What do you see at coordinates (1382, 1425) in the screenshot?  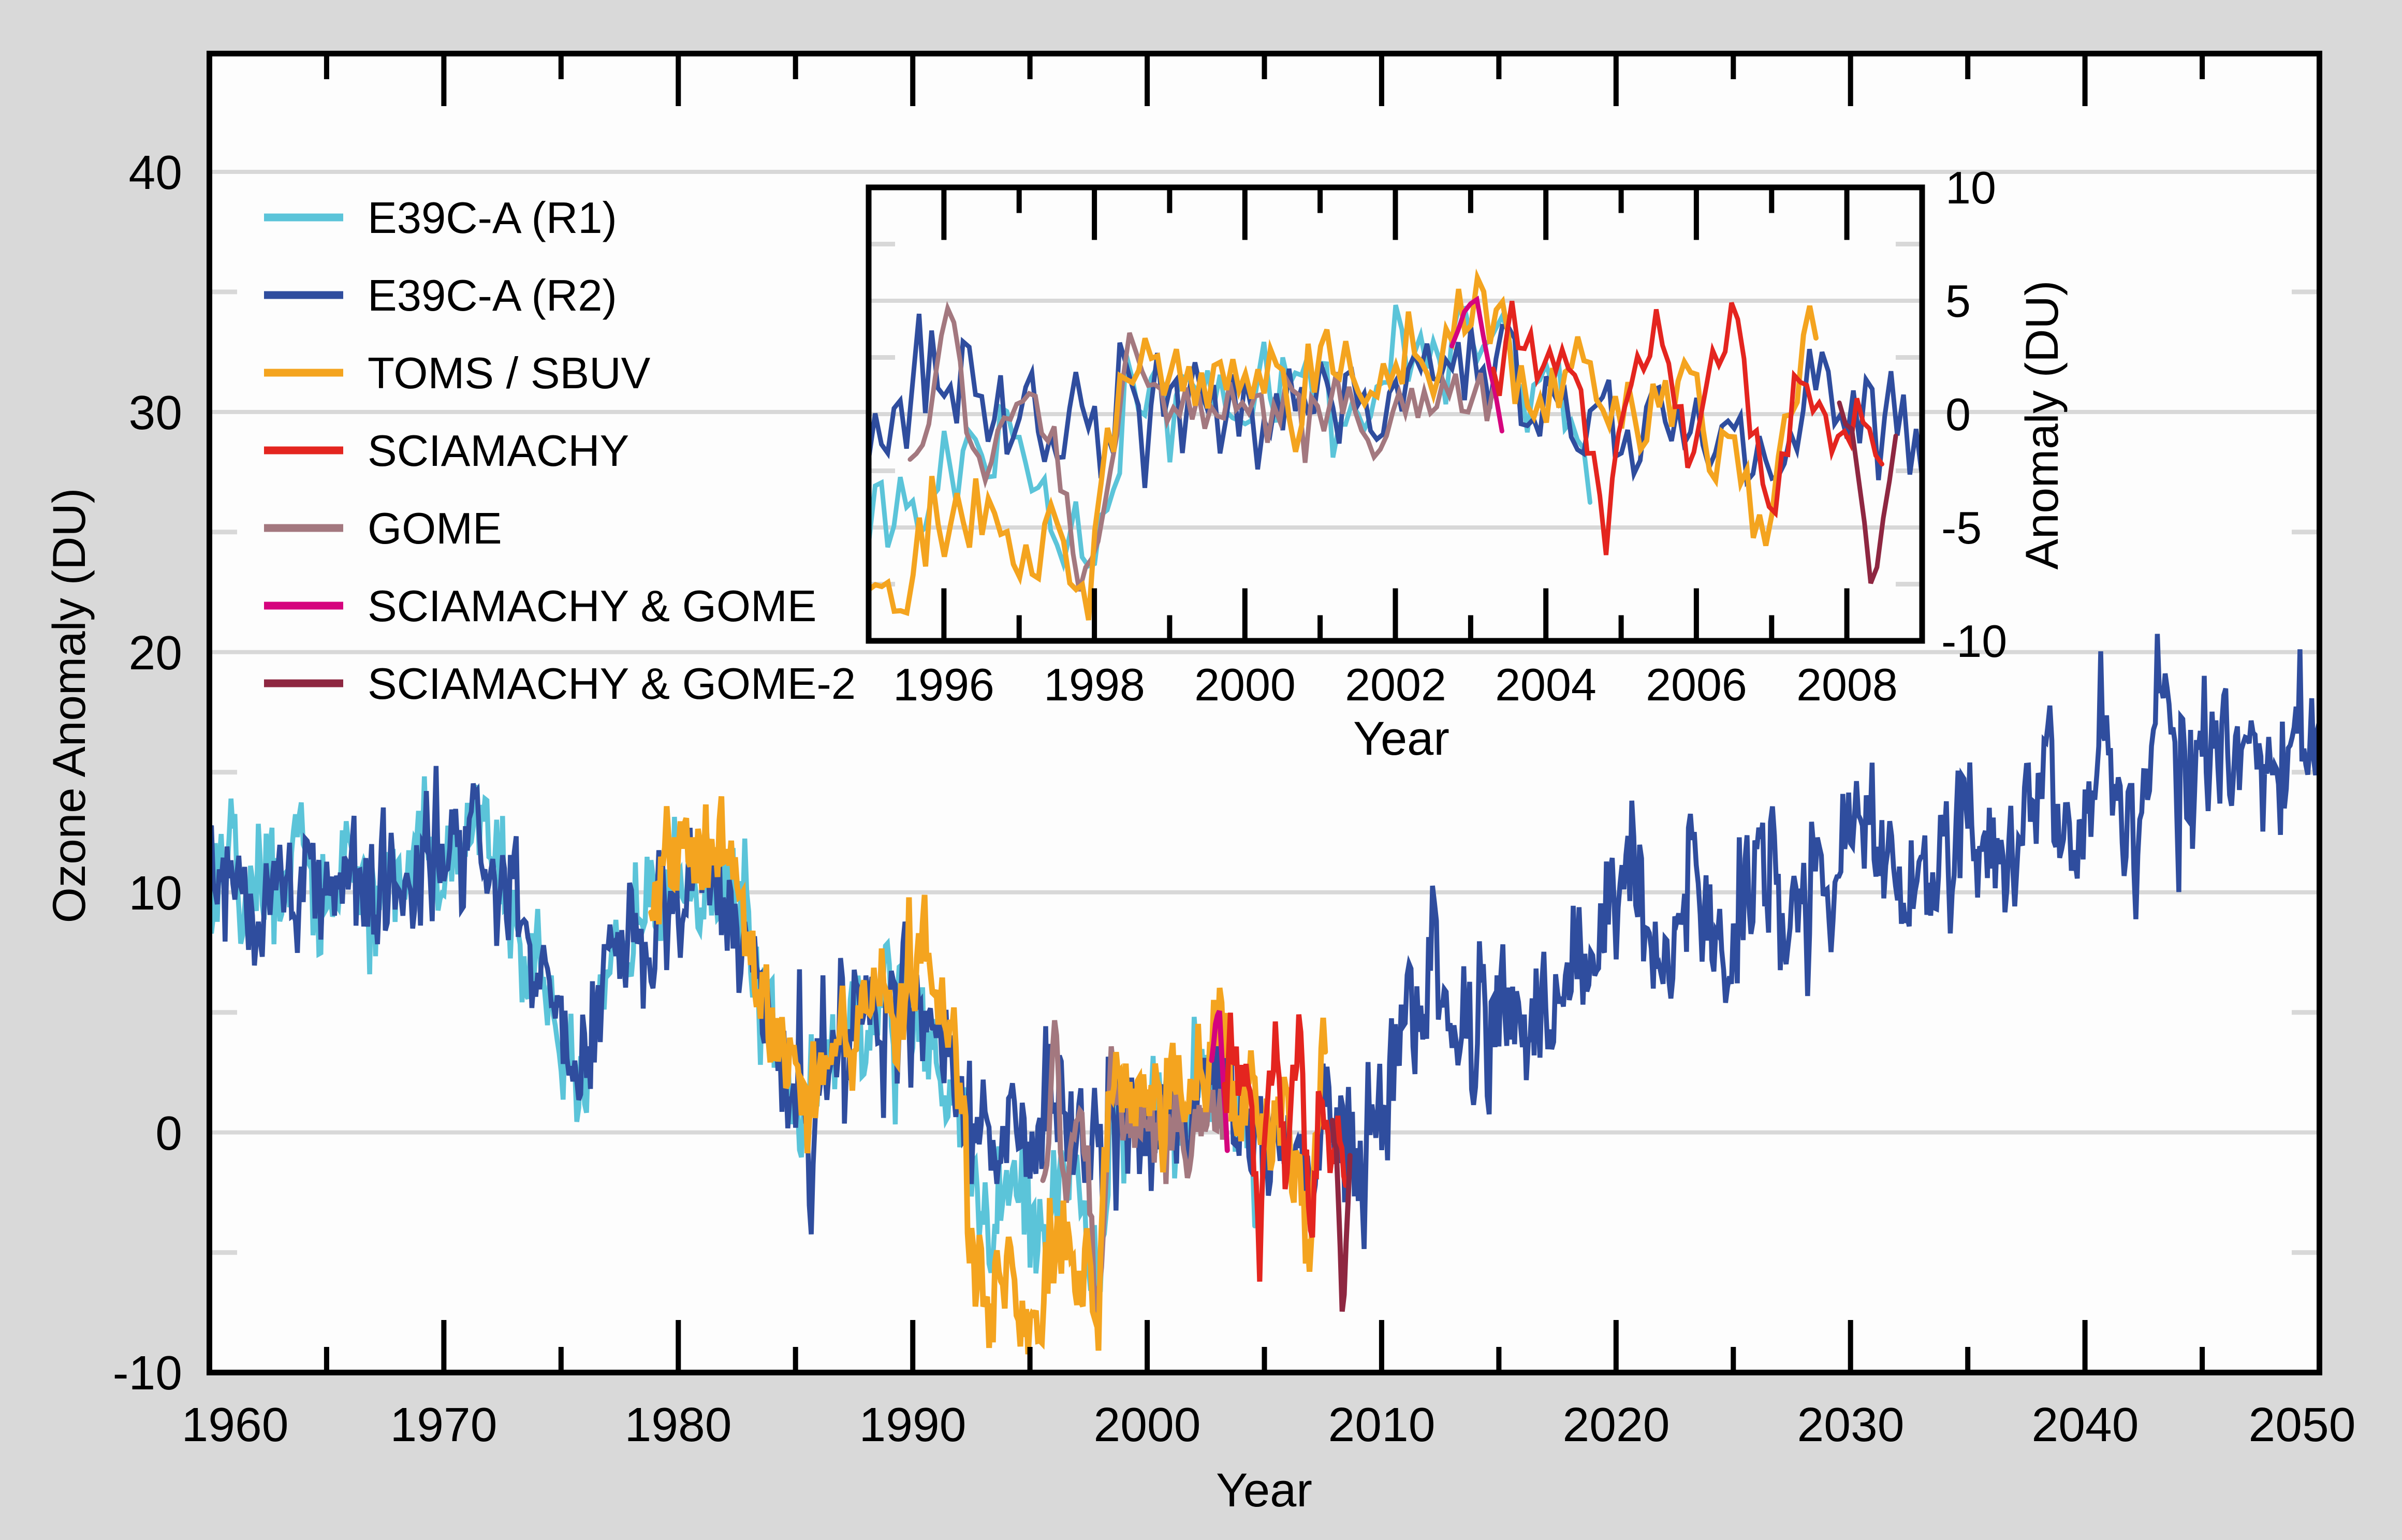 I see `svg-text: 2010` at bounding box center [1382, 1425].